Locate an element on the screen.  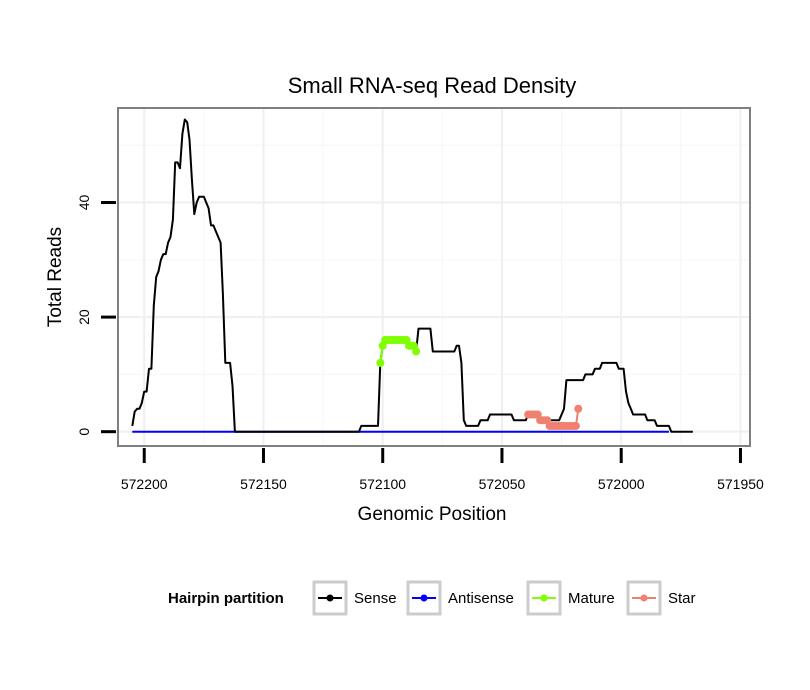
legend-key-point-mature is located at coordinates (544, 598).